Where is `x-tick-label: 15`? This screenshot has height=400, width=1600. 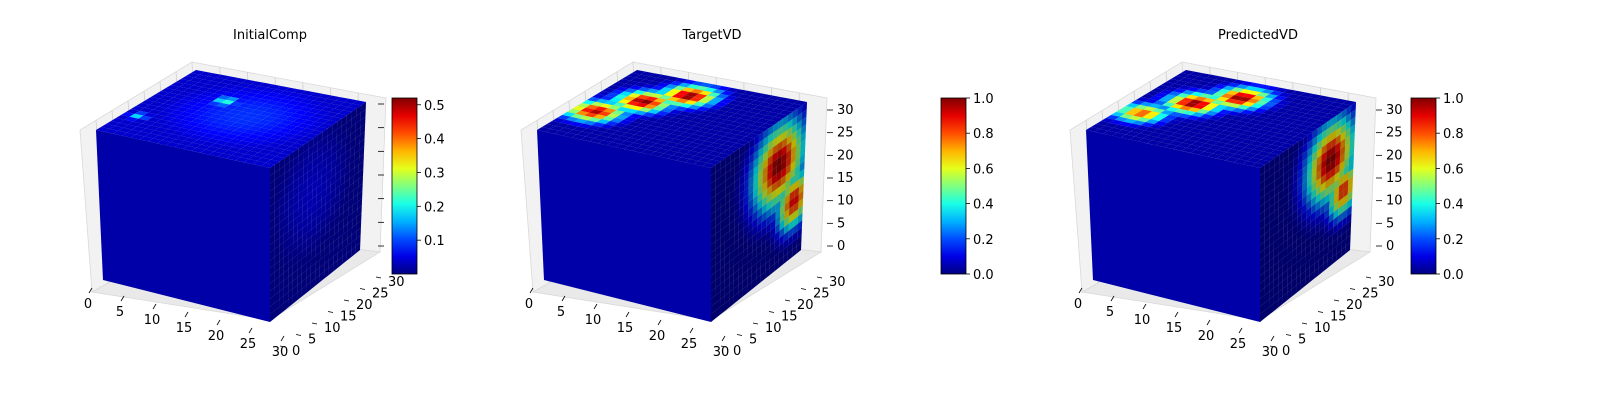
x-tick-label: 15 is located at coordinates (625, 328).